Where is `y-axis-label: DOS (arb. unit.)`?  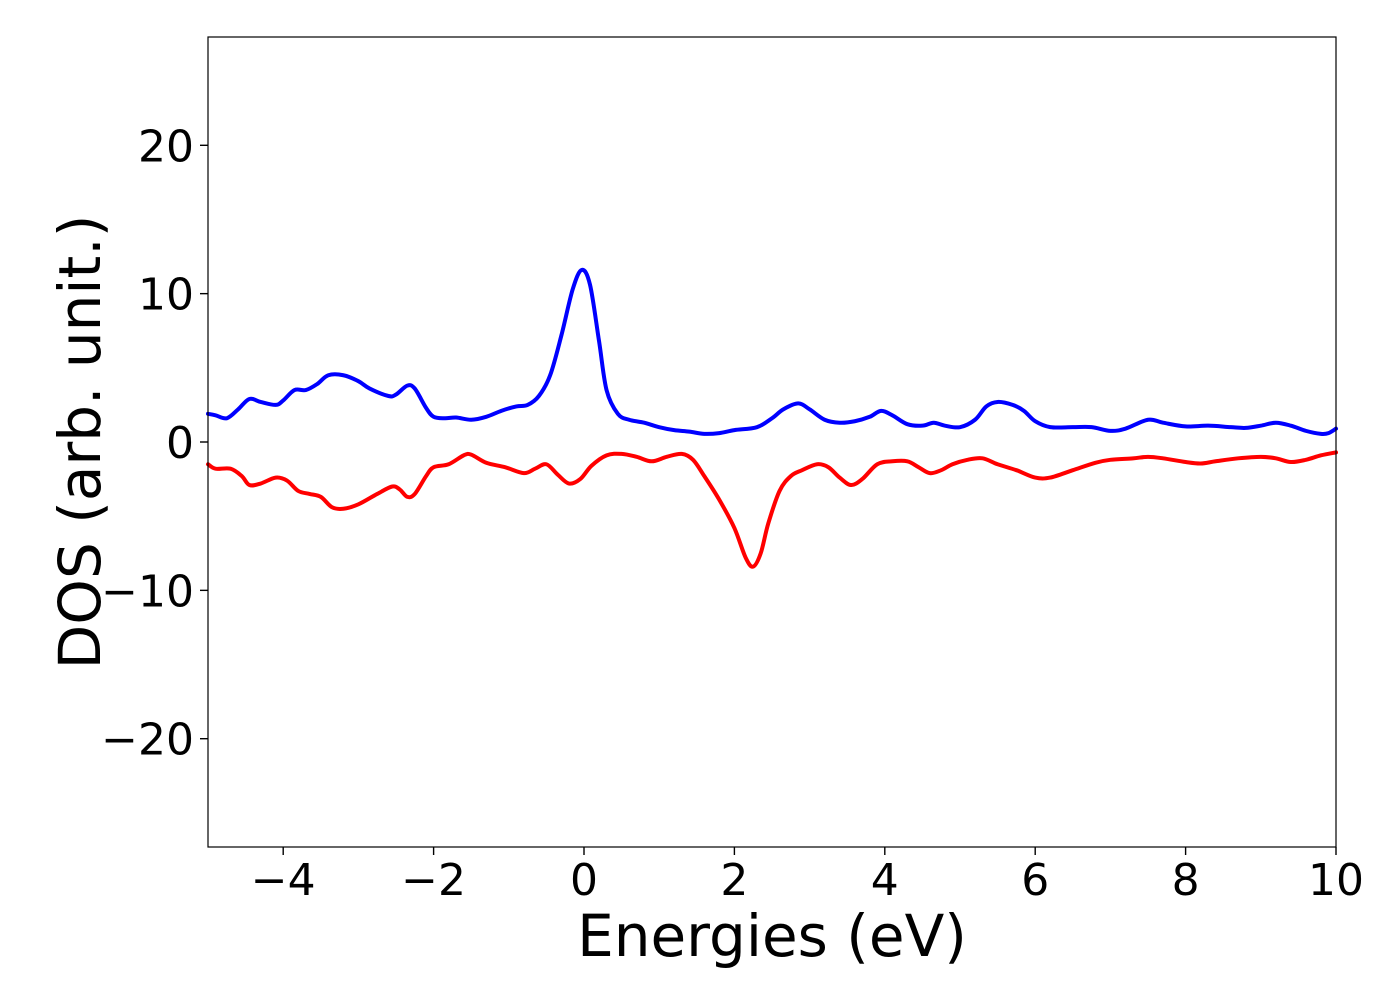 y-axis-label: DOS (arb. unit.) is located at coordinates (80, 442).